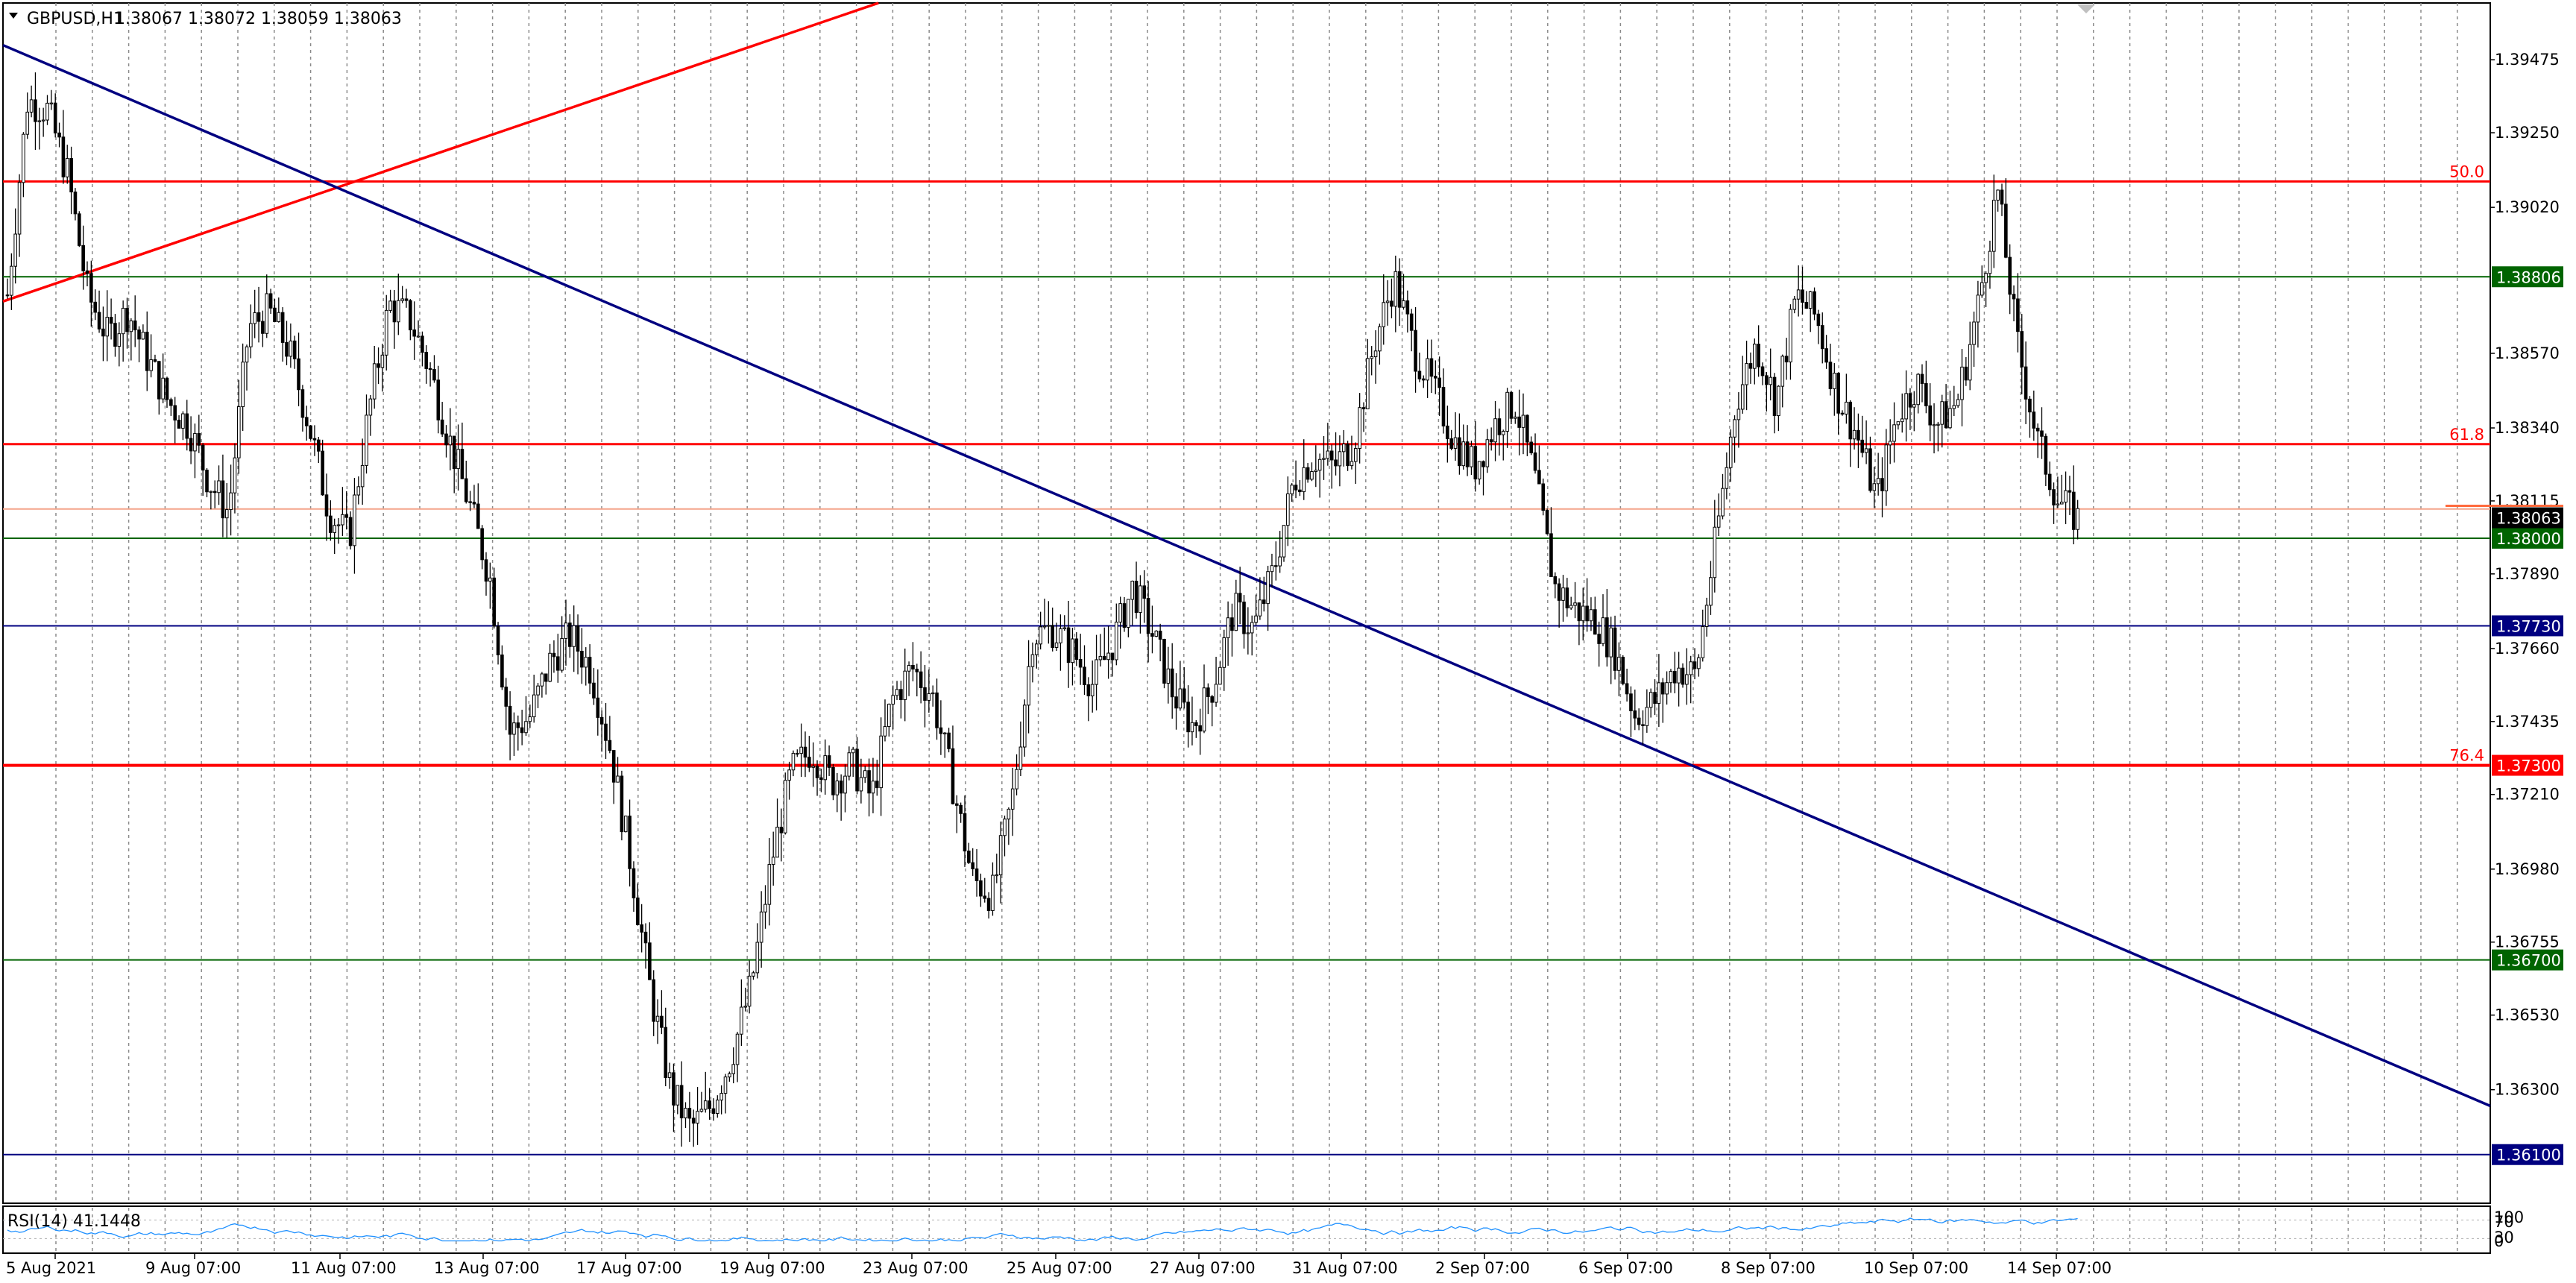  Describe the element at coordinates (1482, 1268) in the screenshot. I see `x-tick-label: 2 Sep 07:00` at that location.